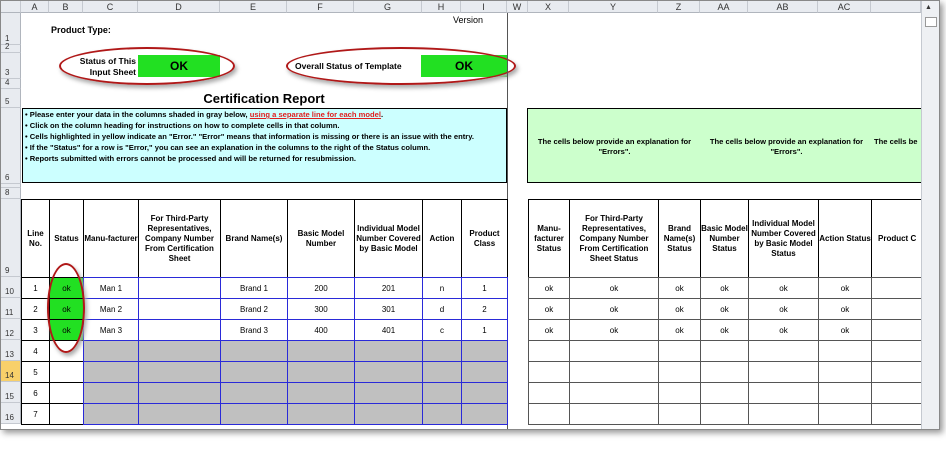 This screenshot has height=455, width=946. I want to click on row-header-13: 13, so click(11, 350).